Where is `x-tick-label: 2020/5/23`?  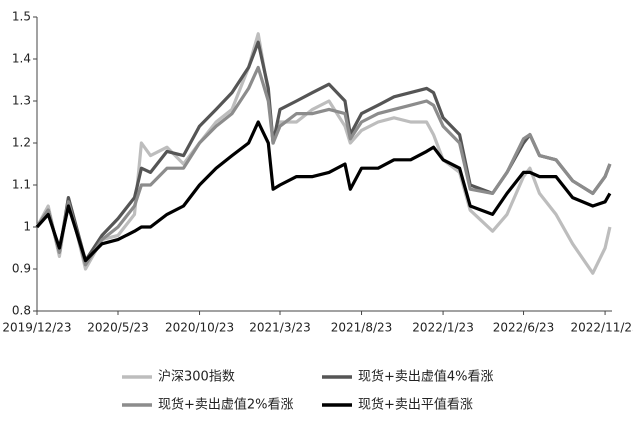
x-tick-label: 2020/5/23 is located at coordinates (118, 328).